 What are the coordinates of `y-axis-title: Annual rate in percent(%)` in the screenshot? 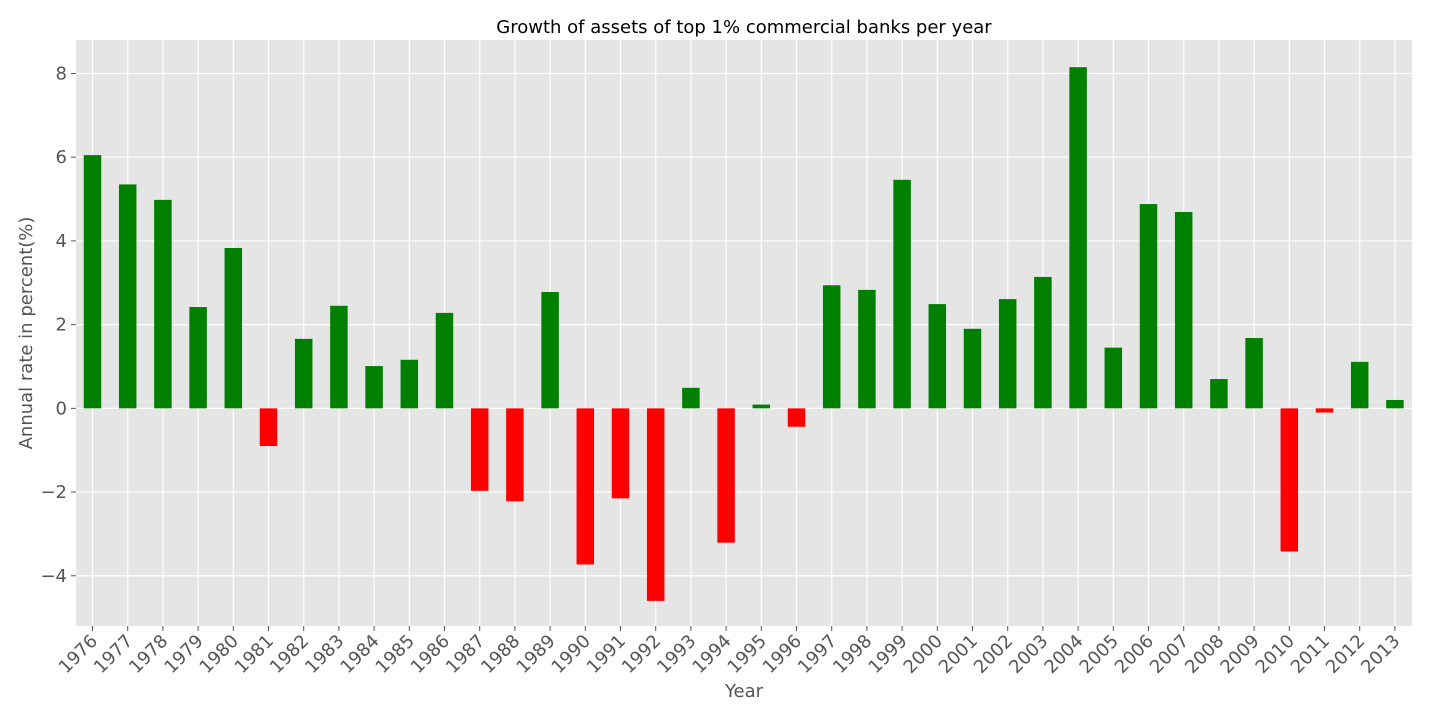 It's located at (26, 333).